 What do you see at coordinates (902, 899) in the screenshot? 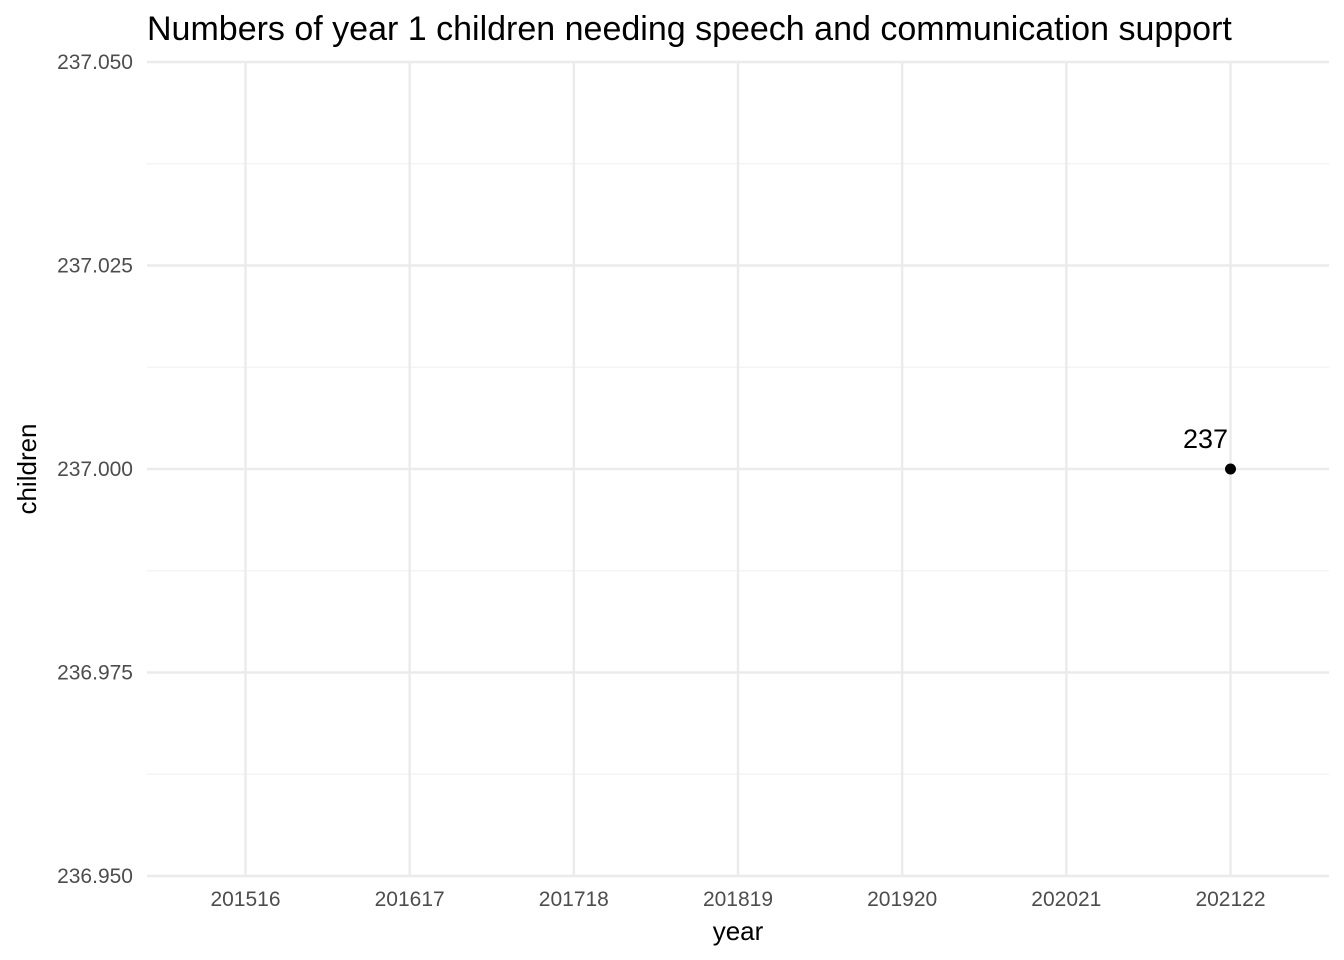
I see `x-tick-label: 201920` at bounding box center [902, 899].